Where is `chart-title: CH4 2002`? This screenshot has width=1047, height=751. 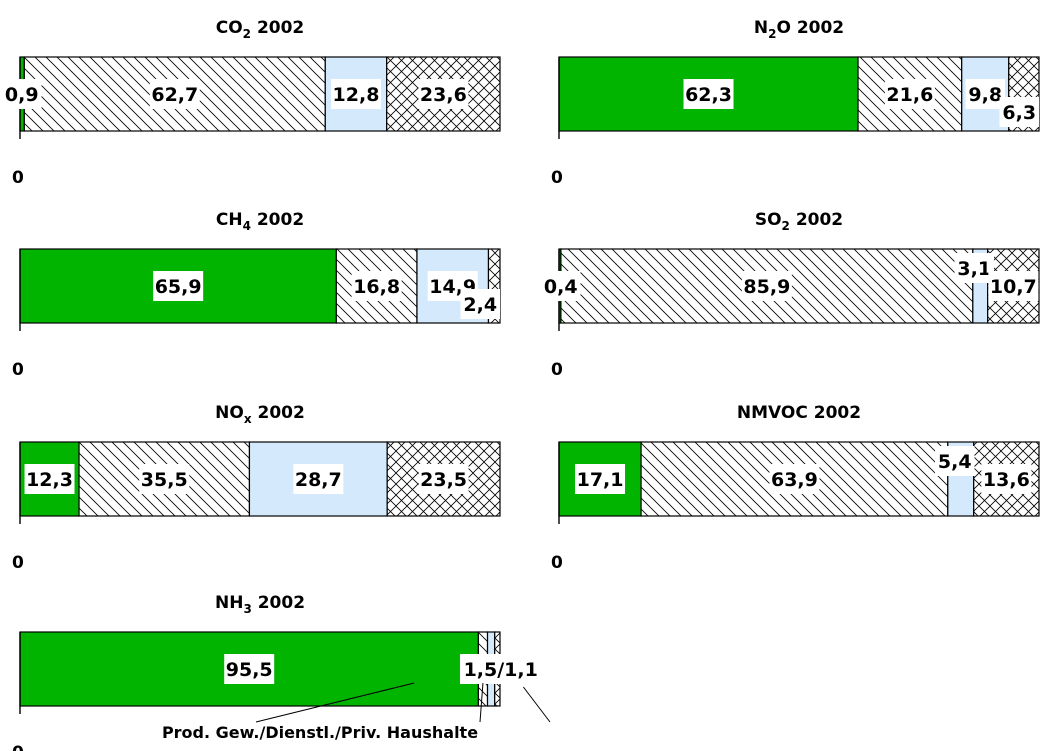 chart-title: CH4 2002 is located at coordinates (260, 221).